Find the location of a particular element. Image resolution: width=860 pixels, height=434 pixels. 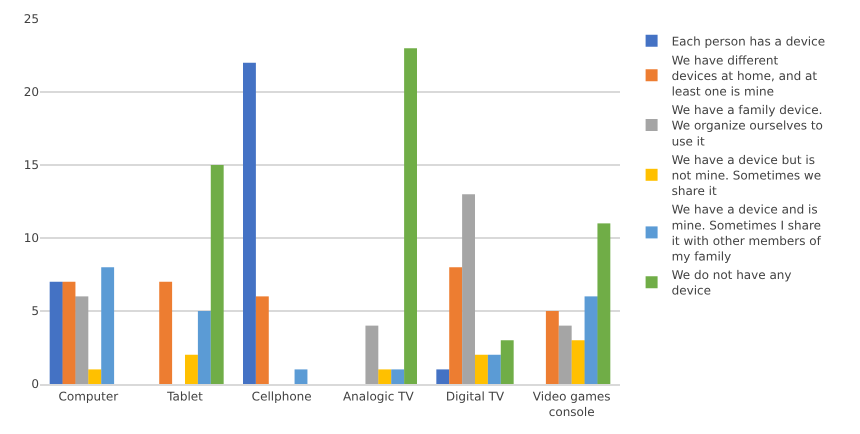

x-tick-label: Computer is located at coordinates (88, 396).